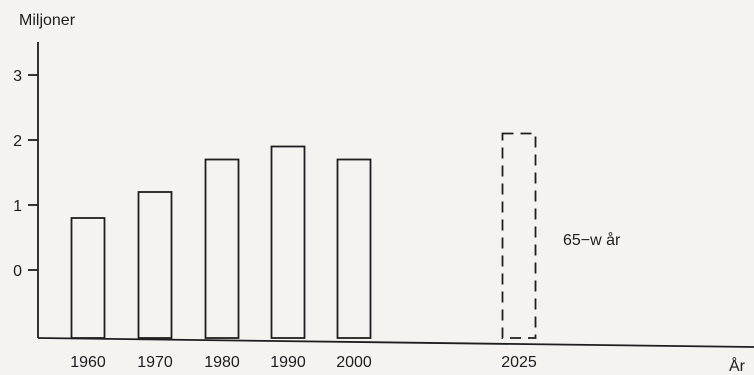 The width and height of the screenshot is (754, 375). What do you see at coordinates (395, 342) in the screenshot?
I see `x-axis-line` at bounding box center [395, 342].